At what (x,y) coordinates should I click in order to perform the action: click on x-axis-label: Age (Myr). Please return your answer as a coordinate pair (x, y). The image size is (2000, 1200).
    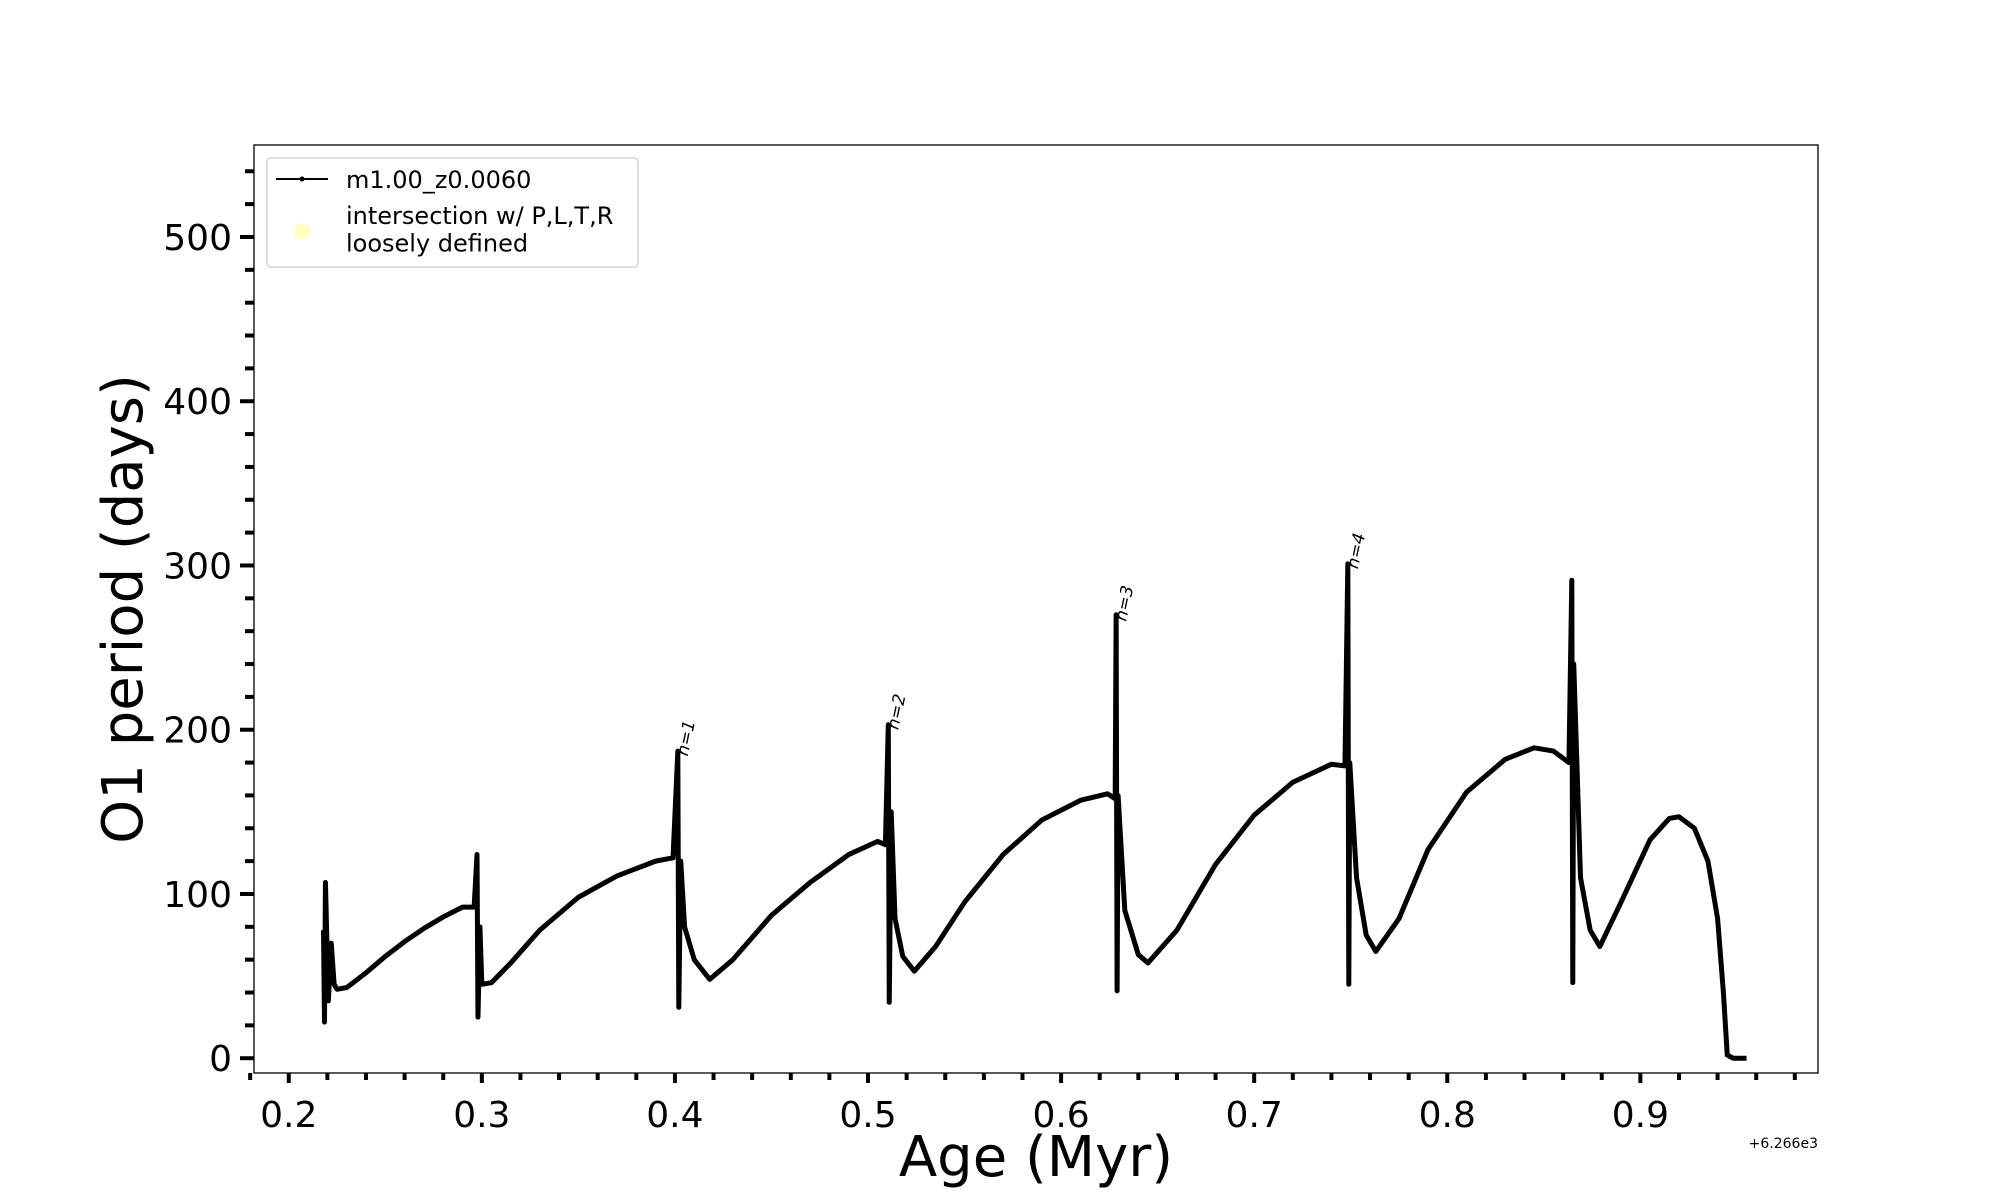
    Looking at the image, I should click on (1036, 1157).